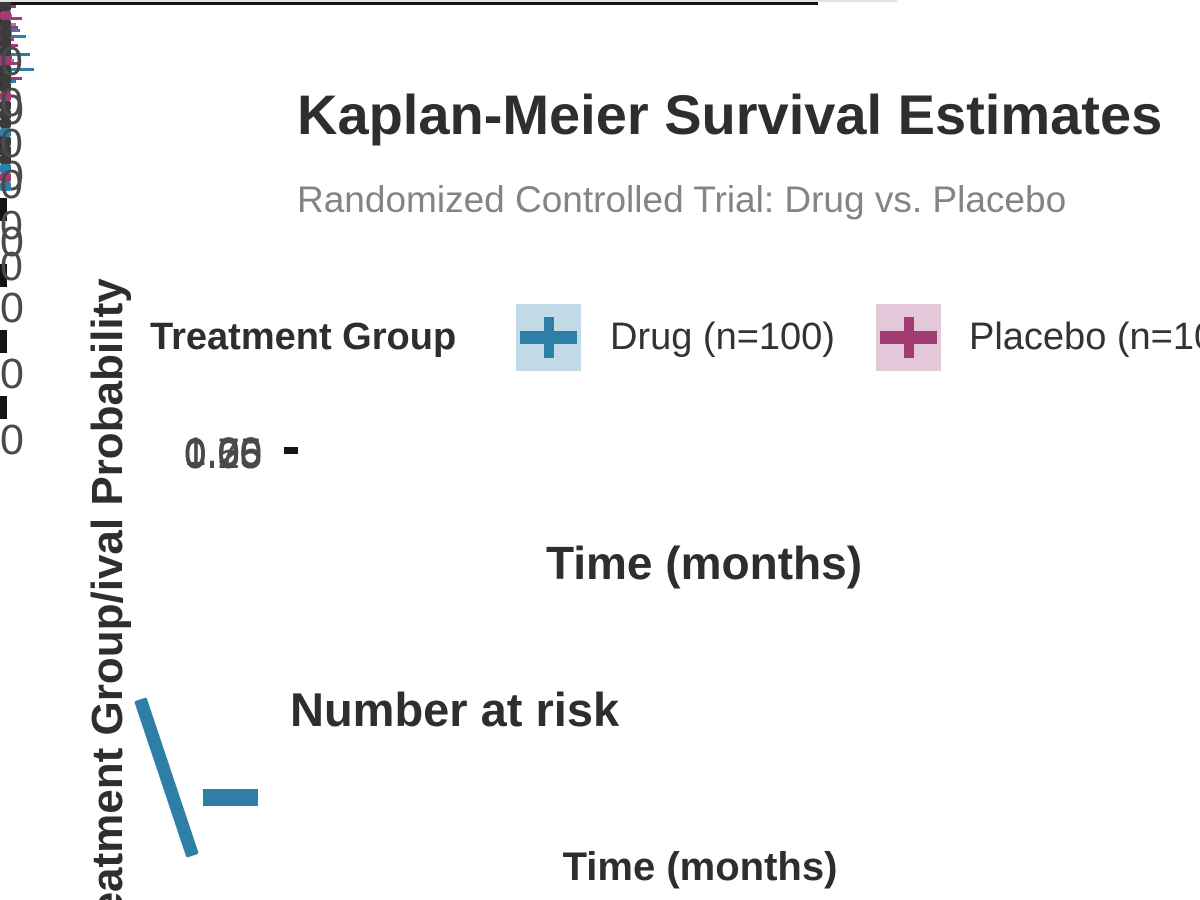 Image resolution: width=1200 pixels, height=900 pixels. Describe the element at coordinates (448, 1) in the screenshot. I see `risk-baseline` at that location.